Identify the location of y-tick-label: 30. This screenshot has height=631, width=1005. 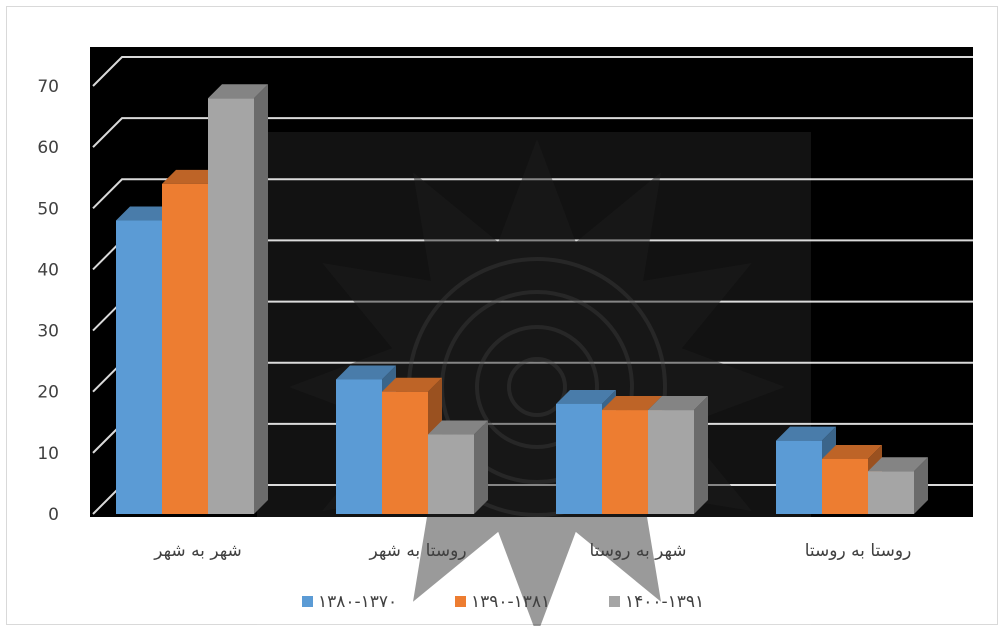
(48, 332).